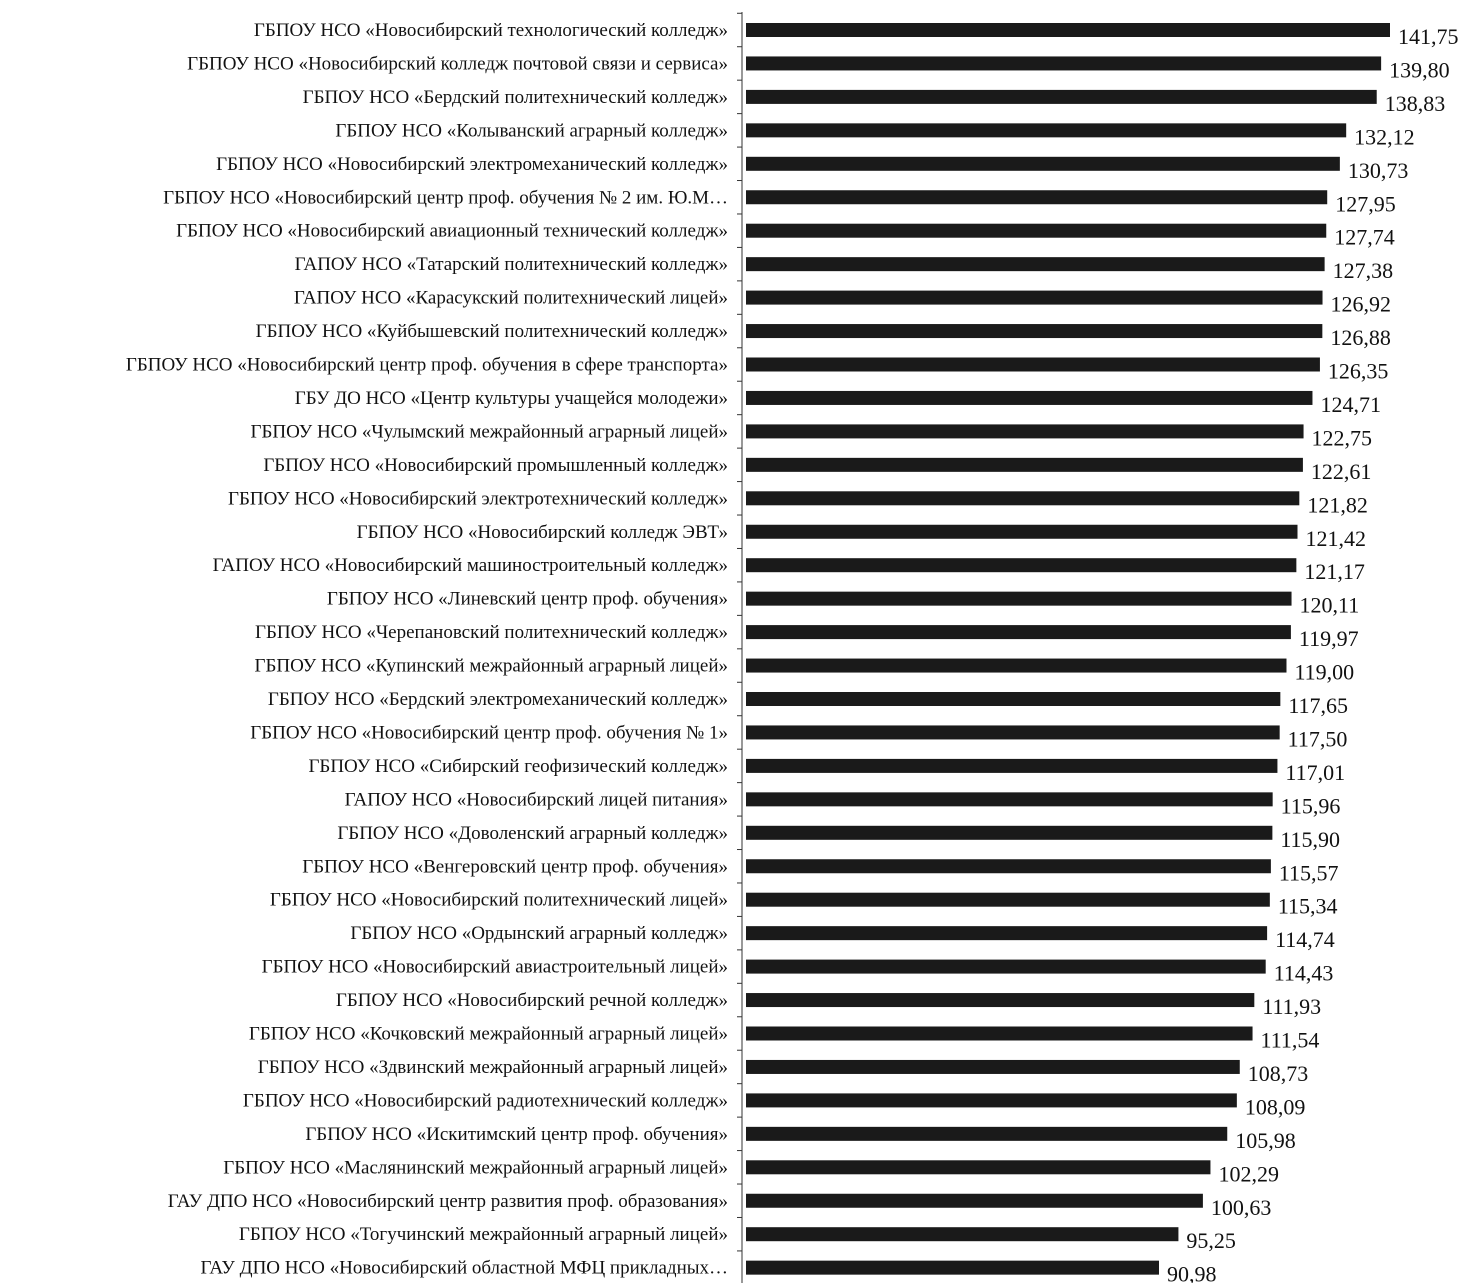  What do you see at coordinates (531, 130) in the screenshot?
I see `category-label: ГБПОУ НСО «Колыванский аграрный колледж»` at bounding box center [531, 130].